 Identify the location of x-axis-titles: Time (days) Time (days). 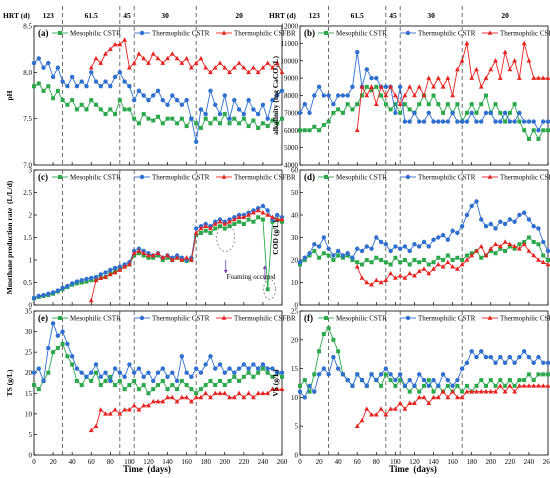
(280, 469).